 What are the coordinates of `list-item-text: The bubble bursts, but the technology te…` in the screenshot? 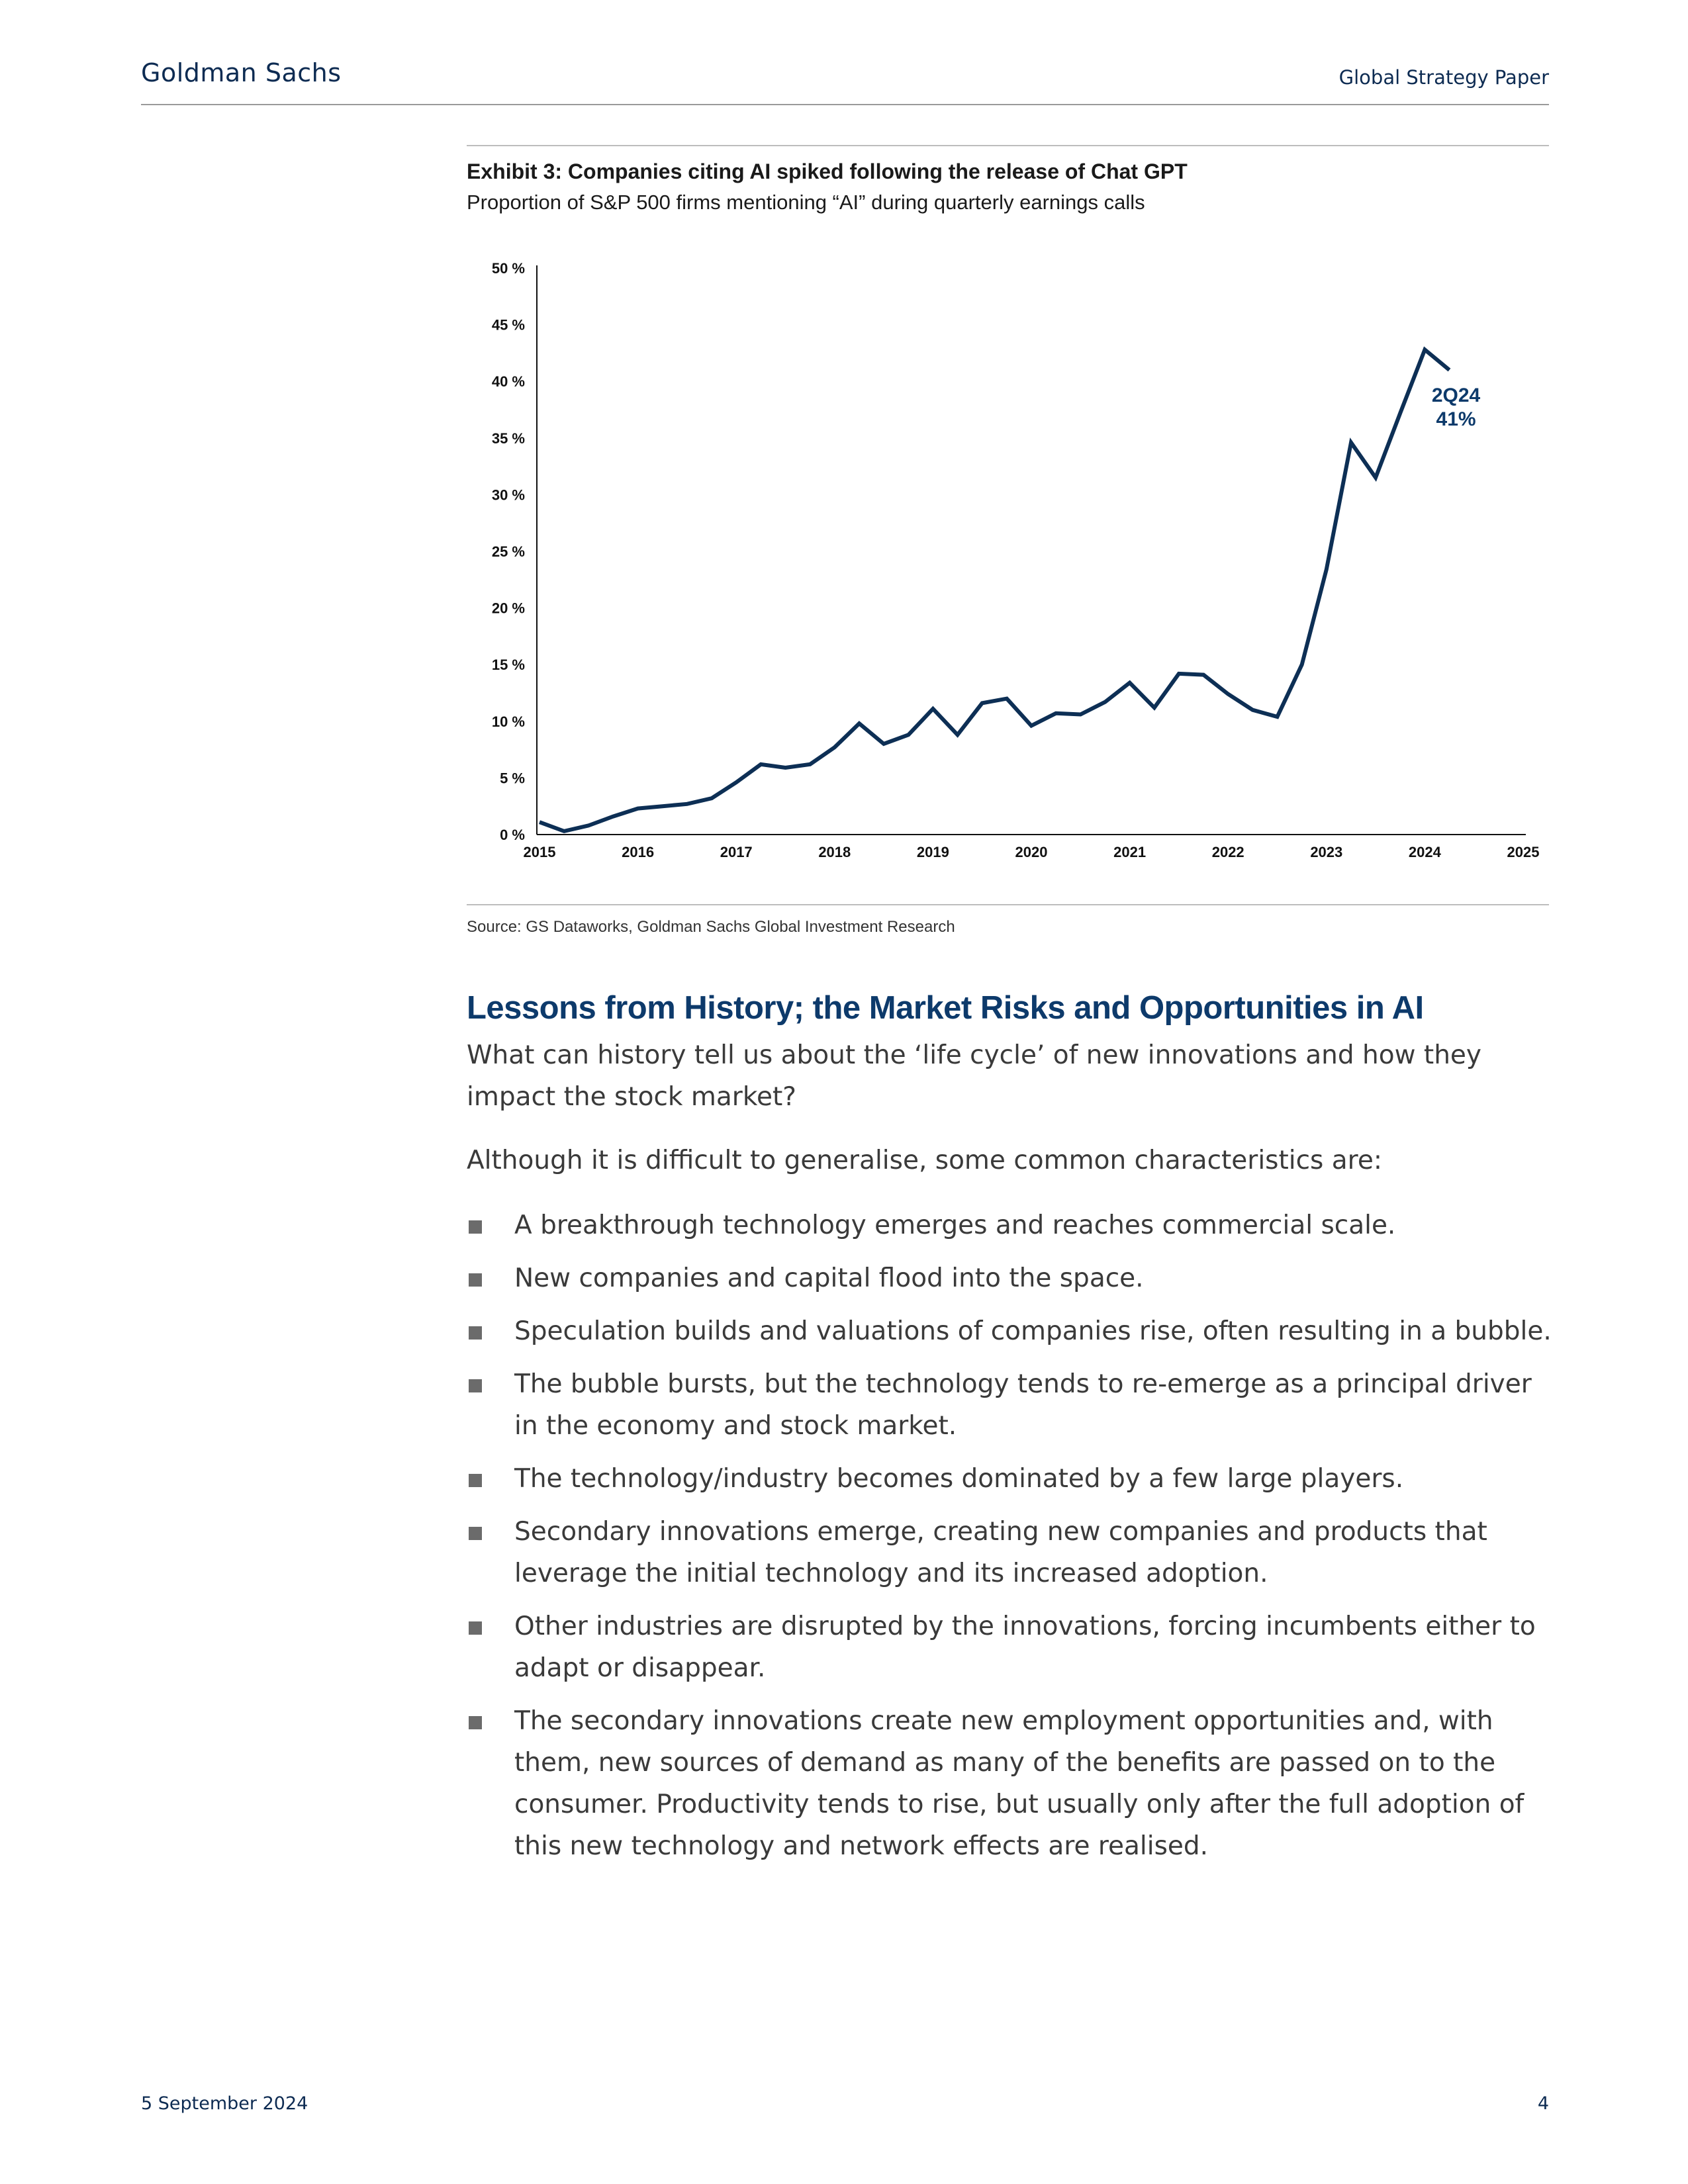 It's located at (1023, 1405).